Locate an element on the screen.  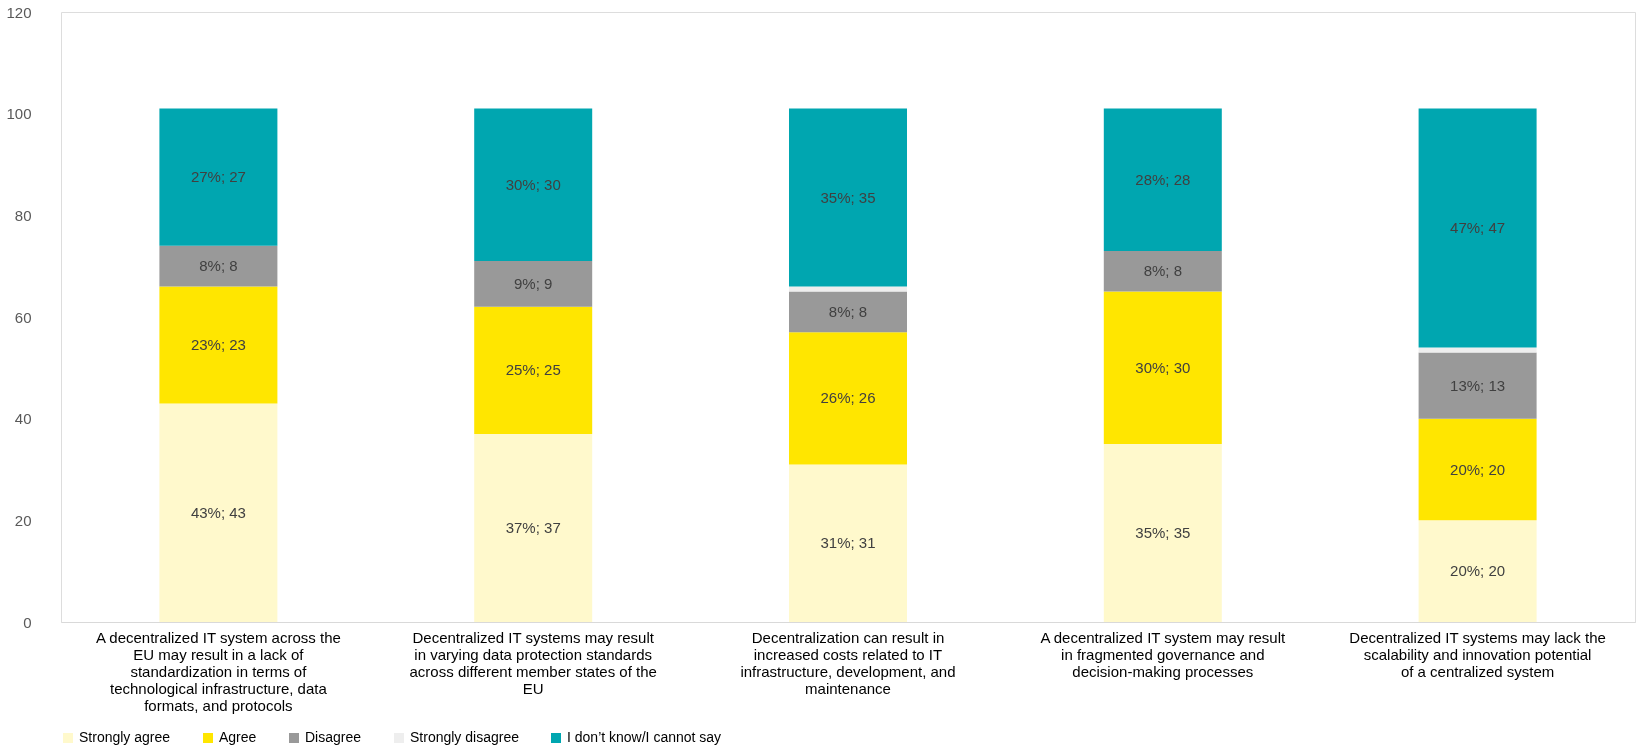
legend-label: Strongly disagree is located at coordinates (465, 737).